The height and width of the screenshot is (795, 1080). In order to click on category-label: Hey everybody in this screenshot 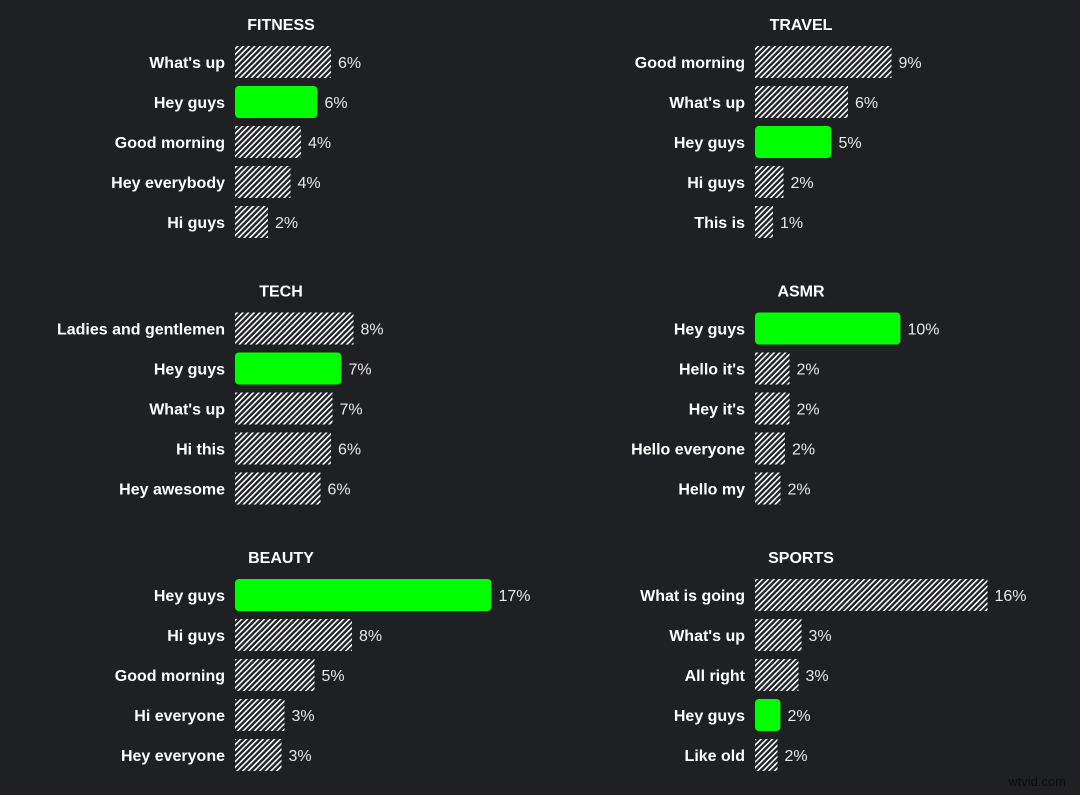, I will do `click(168, 183)`.